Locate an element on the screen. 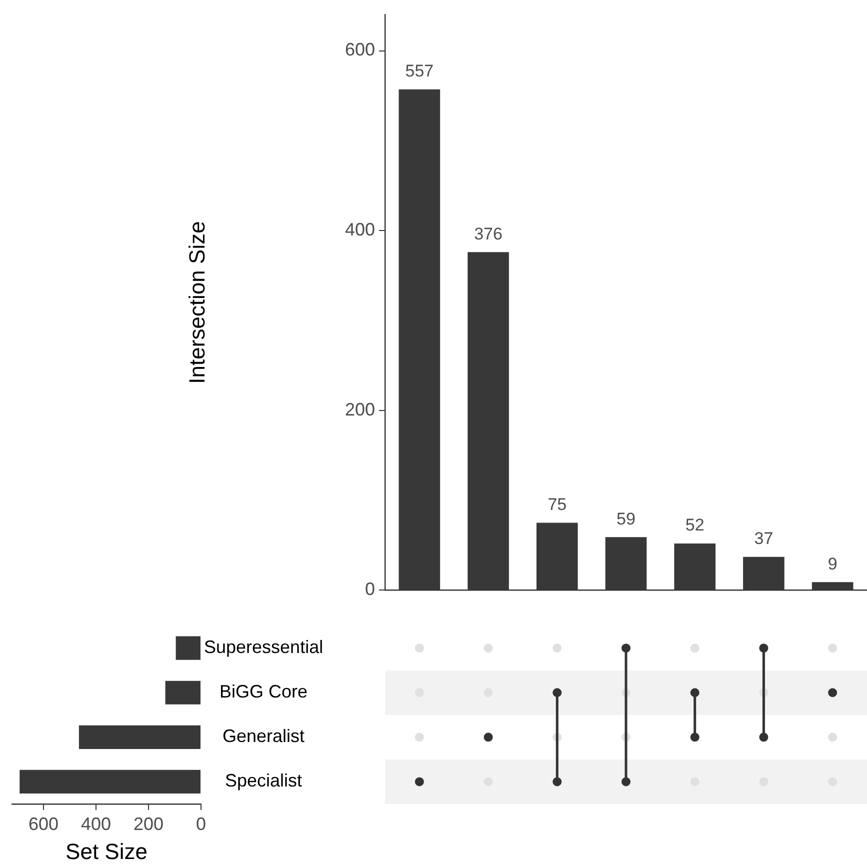  data-label: 75 is located at coordinates (557, 504).